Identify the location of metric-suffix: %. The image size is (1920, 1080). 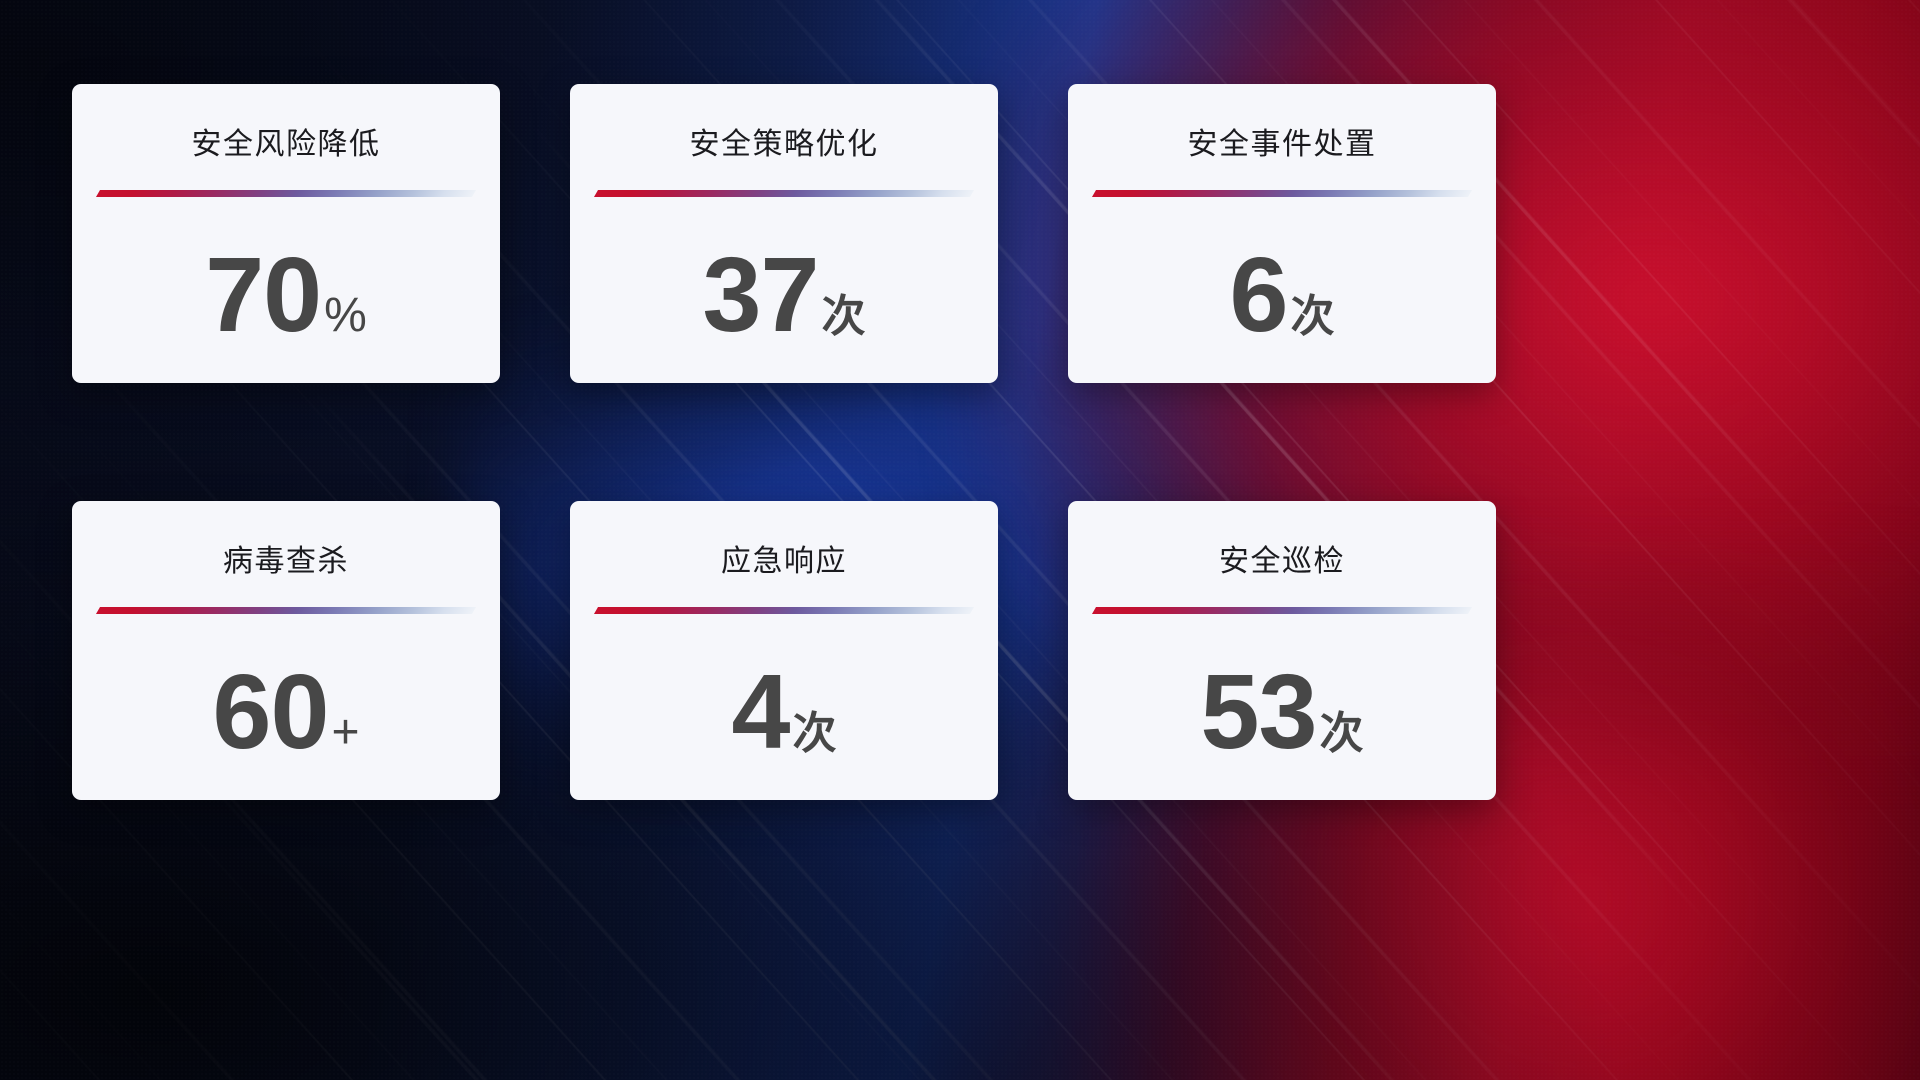
(345, 316).